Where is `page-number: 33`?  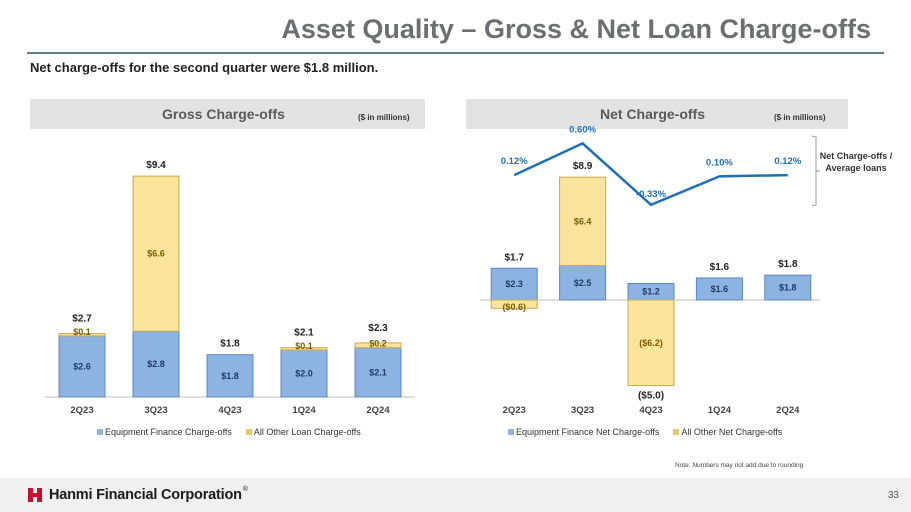 page-number: 33 is located at coordinates (893, 495).